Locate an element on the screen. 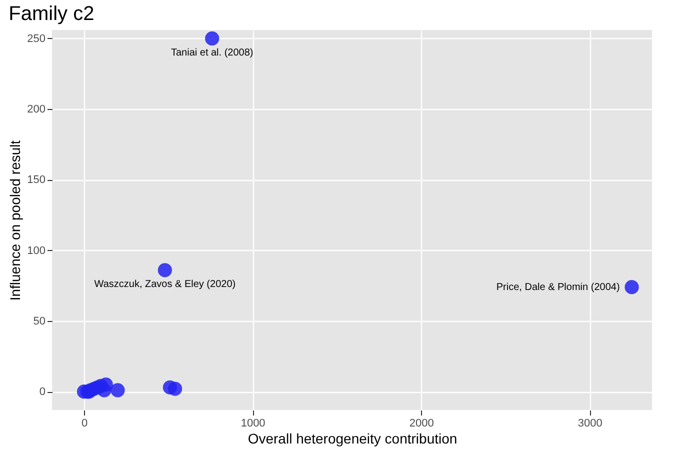 Image resolution: width=686 pixels, height=463 pixels. y-tick-label: 200 is located at coordinates (36, 110).